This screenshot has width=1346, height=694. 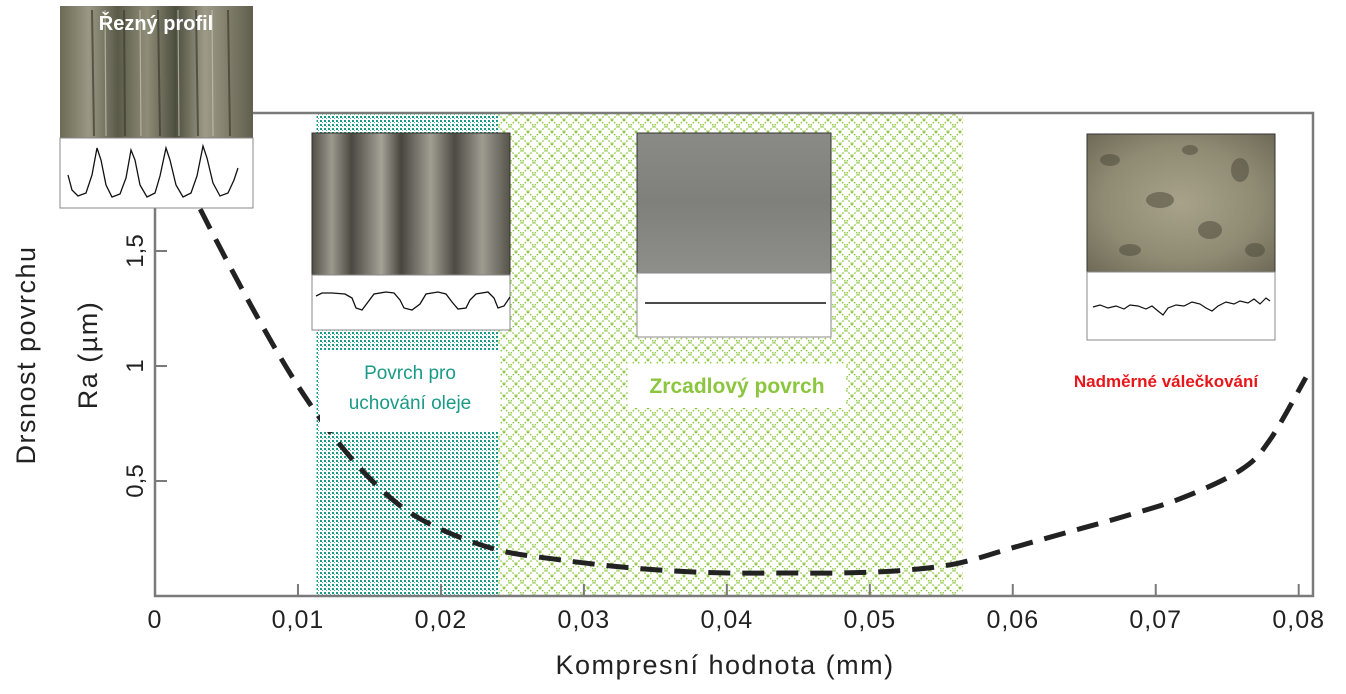 What do you see at coordinates (727, 620) in the screenshot?
I see `x-tick-label: 0,04` at bounding box center [727, 620].